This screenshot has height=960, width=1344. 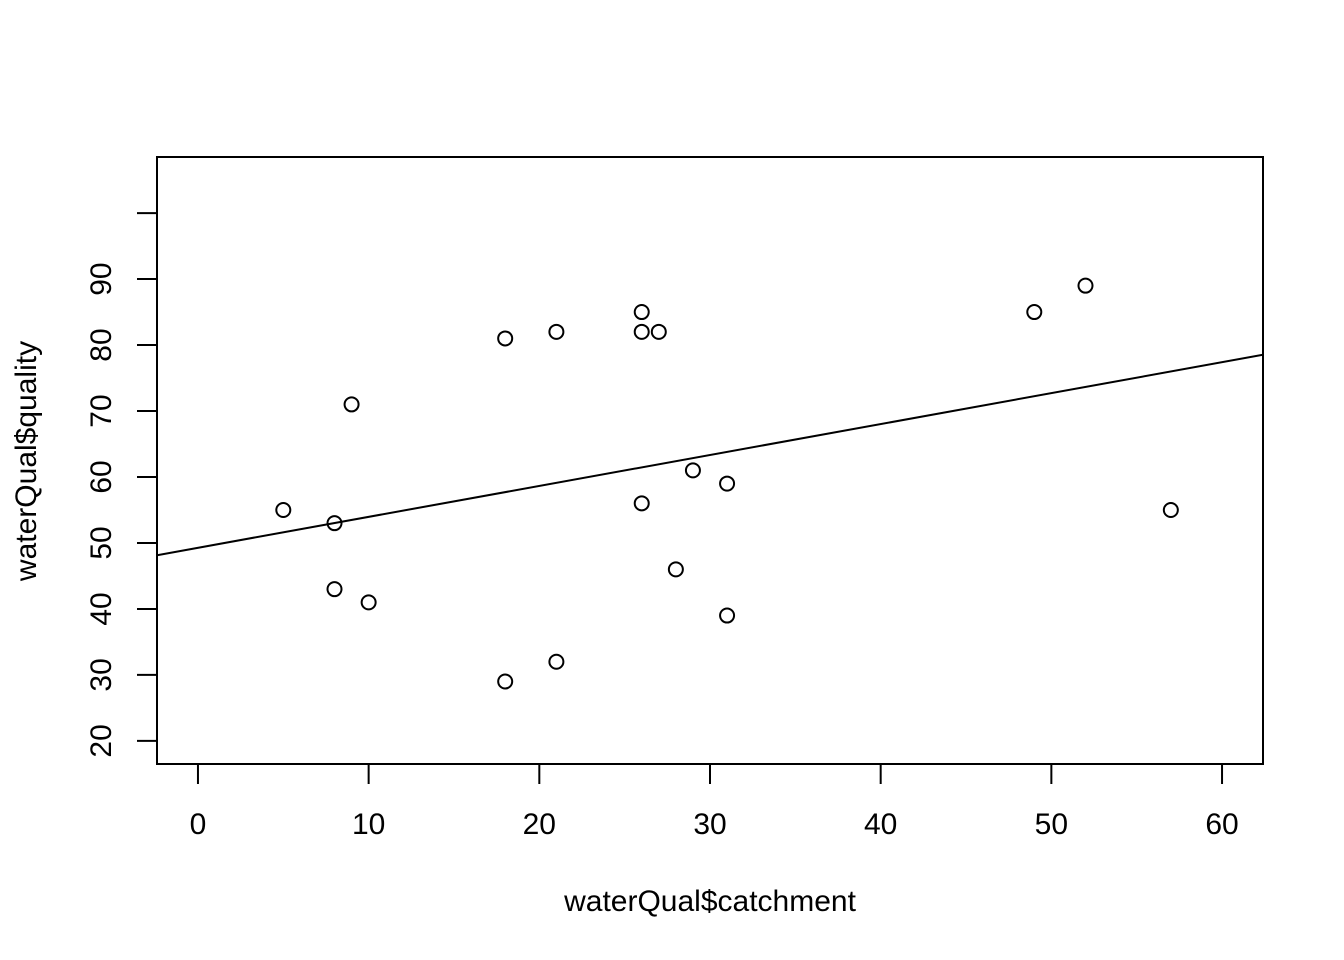 What do you see at coordinates (539, 824) in the screenshot?
I see `x-tick-label: 20` at bounding box center [539, 824].